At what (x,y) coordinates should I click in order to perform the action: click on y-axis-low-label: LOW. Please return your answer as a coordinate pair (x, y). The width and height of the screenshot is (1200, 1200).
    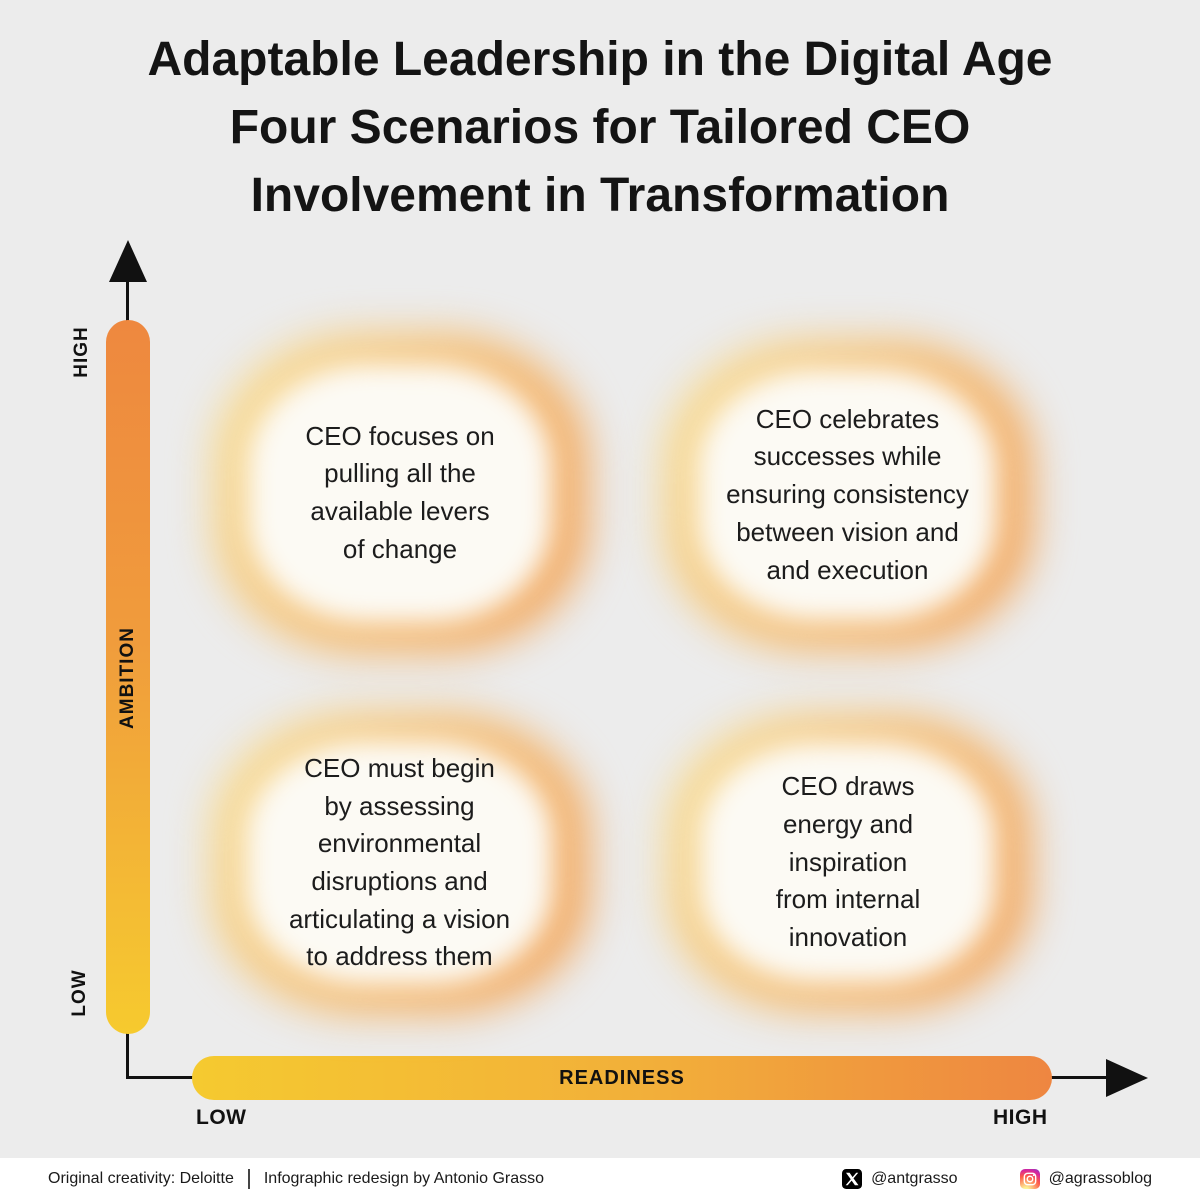
    Looking at the image, I should click on (79, 993).